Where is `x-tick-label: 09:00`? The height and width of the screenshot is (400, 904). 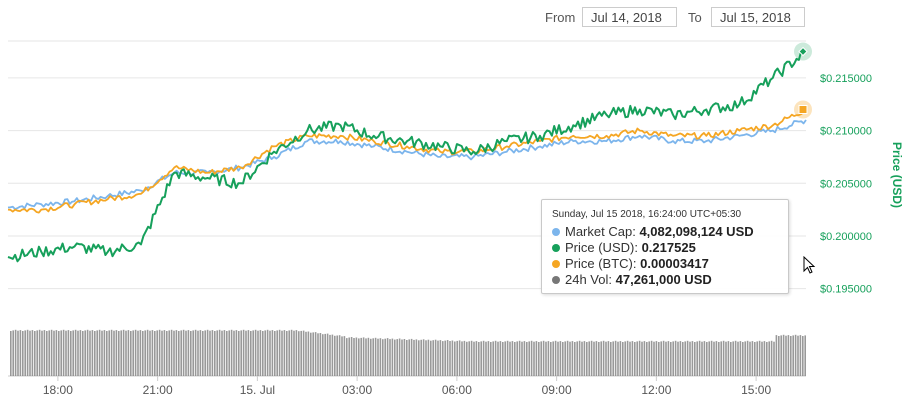 x-tick-label: 09:00 is located at coordinates (557, 390).